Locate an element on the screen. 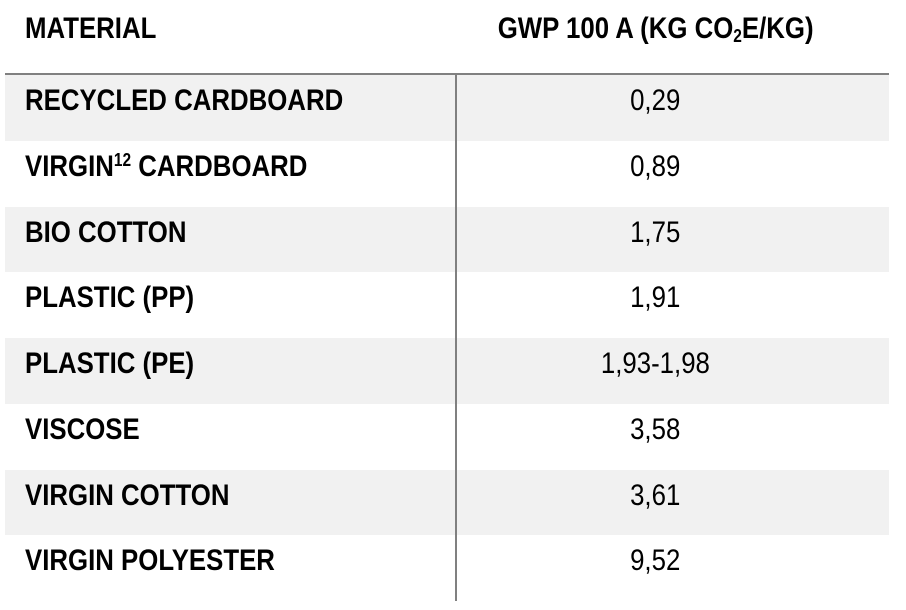 This screenshot has width=906, height=610. column-header-gwp-label: GWP 100 A (KG CO2E/KG) is located at coordinates (656, 28).